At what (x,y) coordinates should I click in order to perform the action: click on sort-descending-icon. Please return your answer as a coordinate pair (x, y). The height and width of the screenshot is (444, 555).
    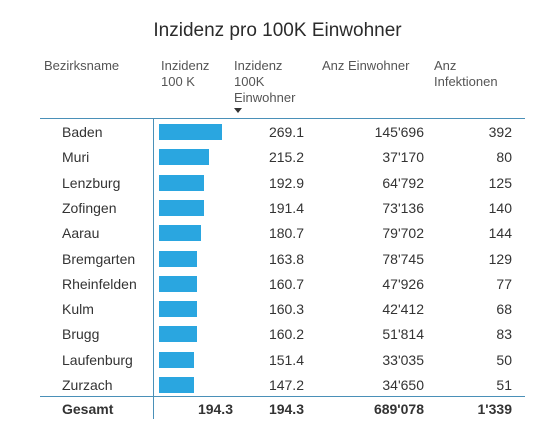
    Looking at the image, I should click on (238, 110).